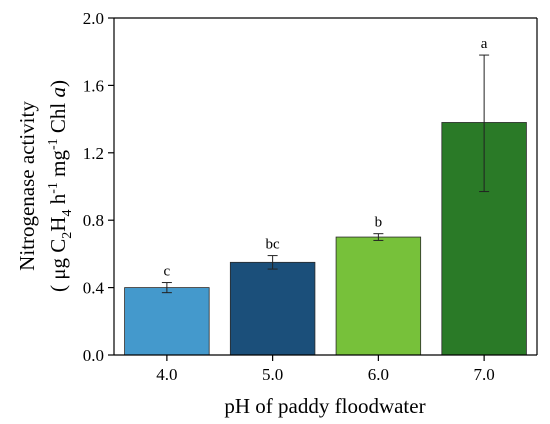 The height and width of the screenshot is (424, 550). I want to click on y-tick-label: 0.0, so click(93, 355).